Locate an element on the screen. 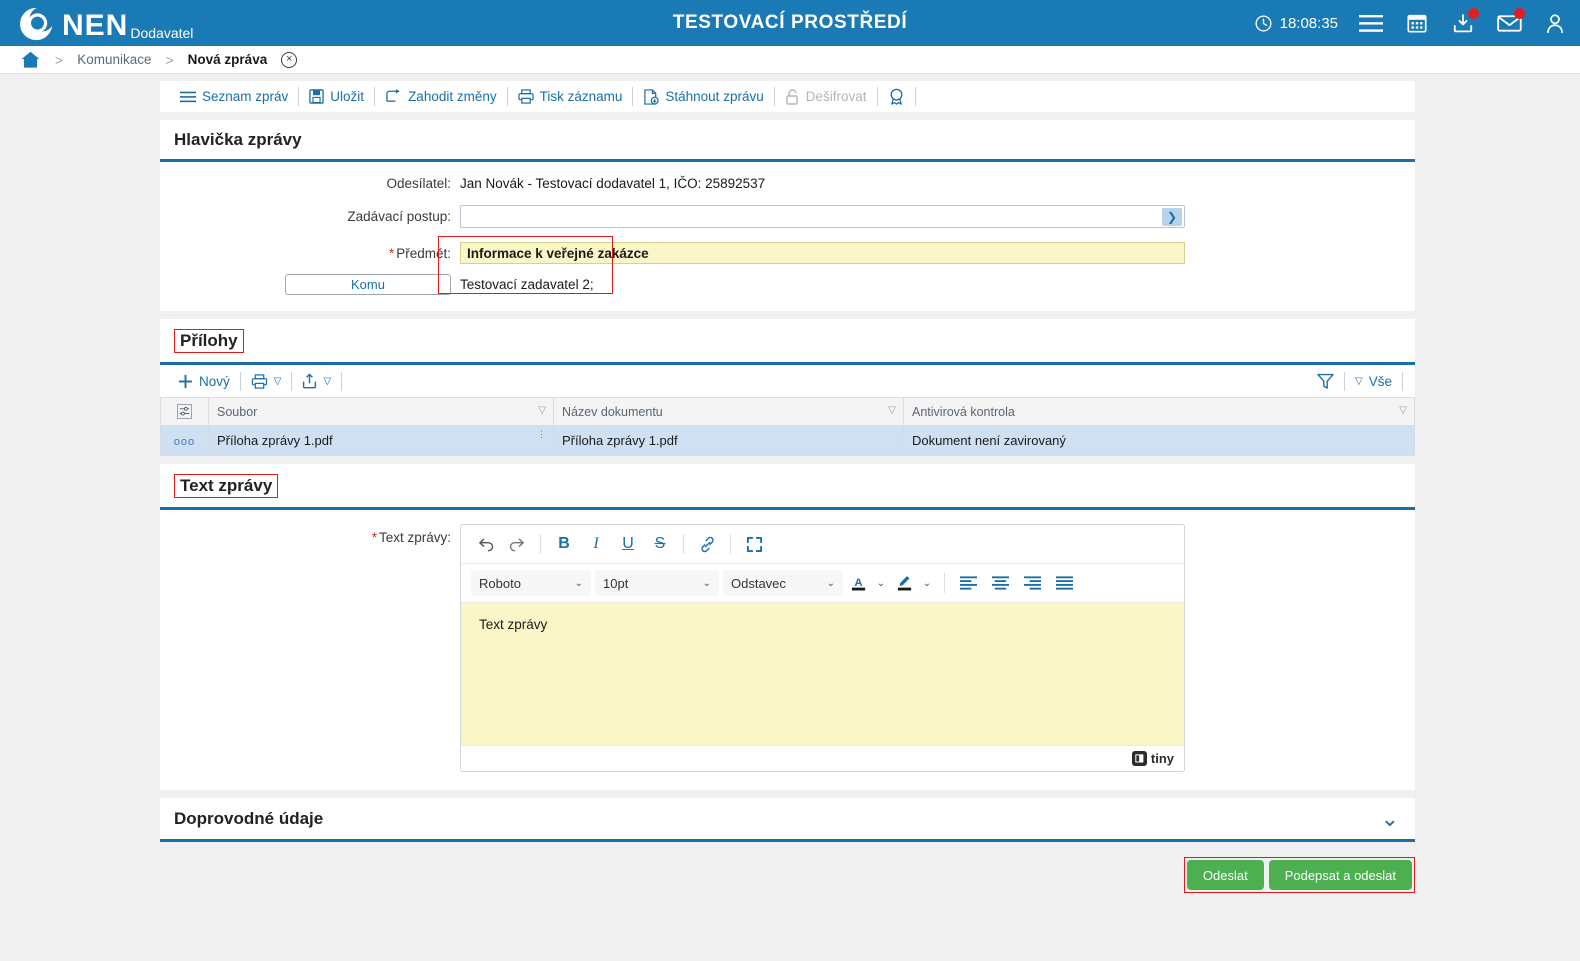 This screenshot has width=1580, height=961. message-text-label-text: Text zprávy: is located at coordinates (414, 537).